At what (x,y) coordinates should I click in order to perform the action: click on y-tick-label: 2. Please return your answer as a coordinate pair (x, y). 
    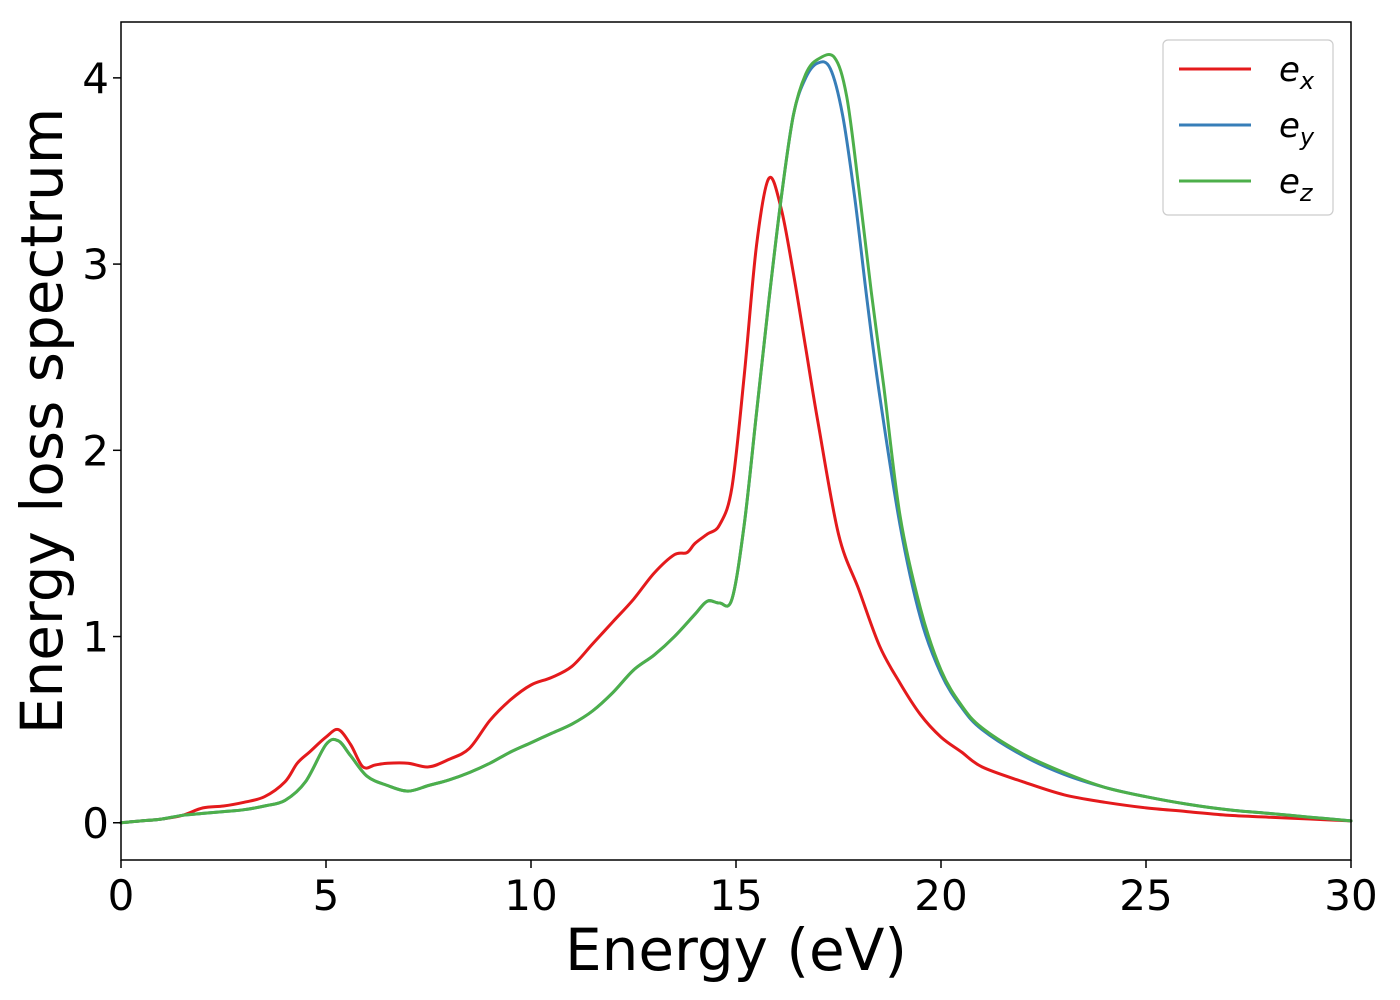
    Looking at the image, I should click on (95, 450).